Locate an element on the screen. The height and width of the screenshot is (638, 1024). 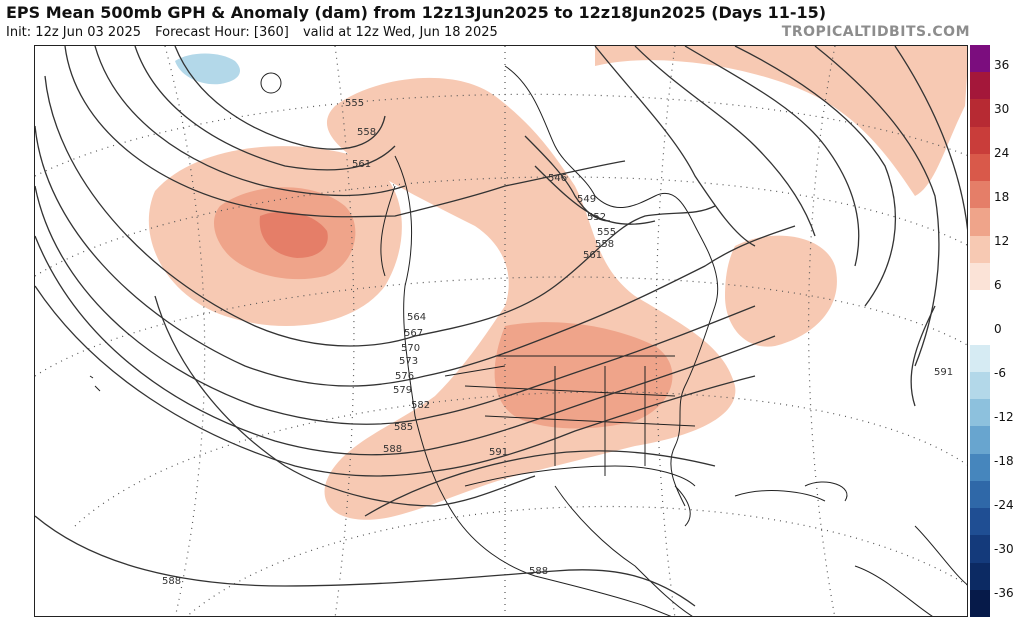
contour-label-585: 585 is located at coordinates (403, 427).